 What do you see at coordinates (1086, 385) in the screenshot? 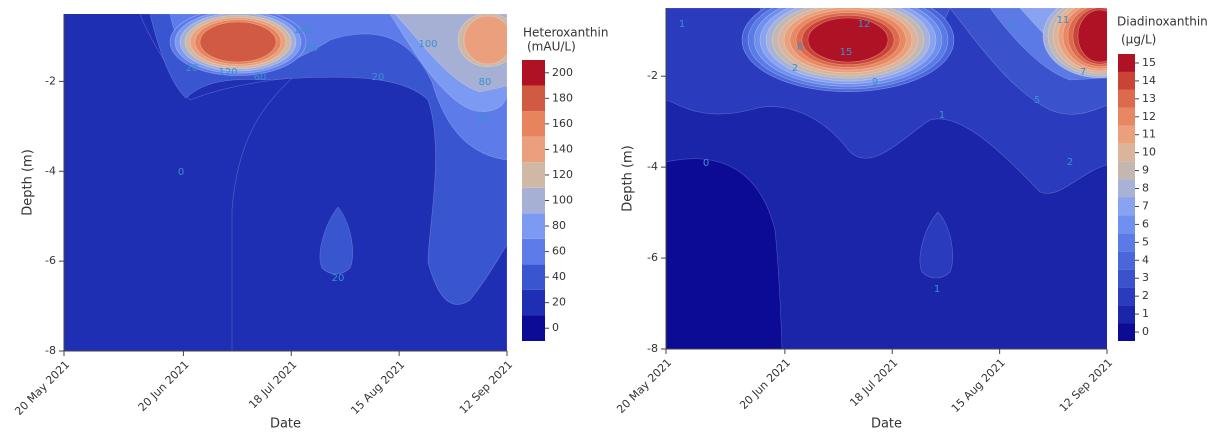
I see `x-tick-label: 12 Sep 2021` at bounding box center [1086, 385].